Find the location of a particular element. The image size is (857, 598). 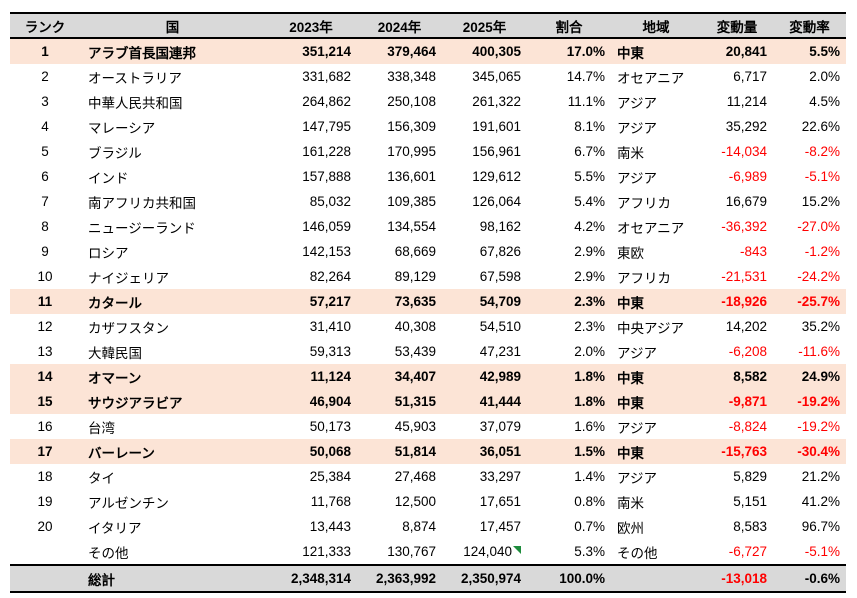

y2025-cell: 400,305 is located at coordinates (484, 51).